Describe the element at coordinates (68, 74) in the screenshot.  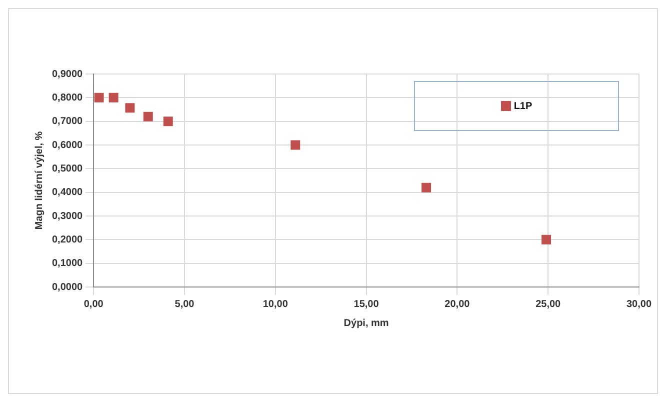
I see `y-tick-label: 0,9000` at that location.